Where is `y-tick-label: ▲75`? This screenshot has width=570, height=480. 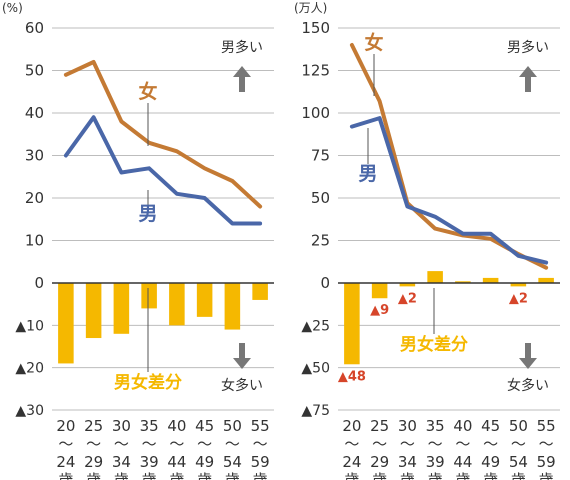 y-tick-label: ▲75 is located at coordinates (315, 411).